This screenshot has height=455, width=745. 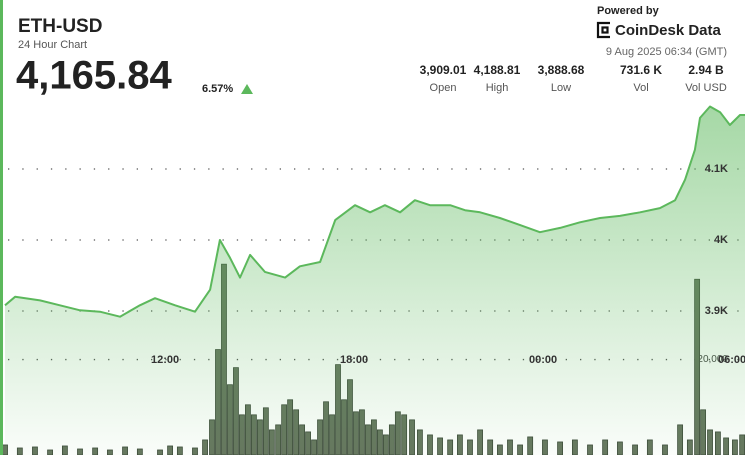 I want to click on stat-label: Vol USD, so click(x=706, y=88).